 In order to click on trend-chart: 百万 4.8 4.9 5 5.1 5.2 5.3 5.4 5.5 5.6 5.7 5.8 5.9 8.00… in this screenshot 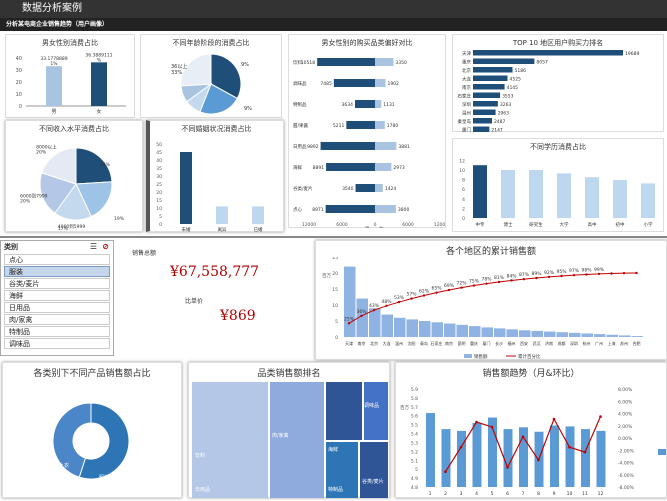, I will do `click(533, 442)`.